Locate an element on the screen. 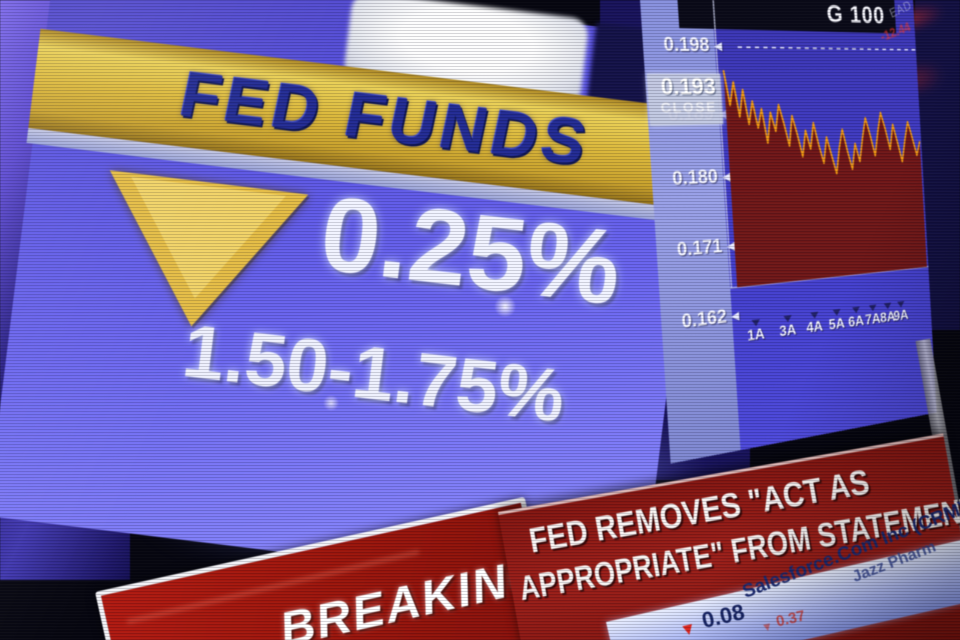 Image resolution: width=960 pixels, height=640 pixels. close-dashed-line is located at coordinates (827, 48).